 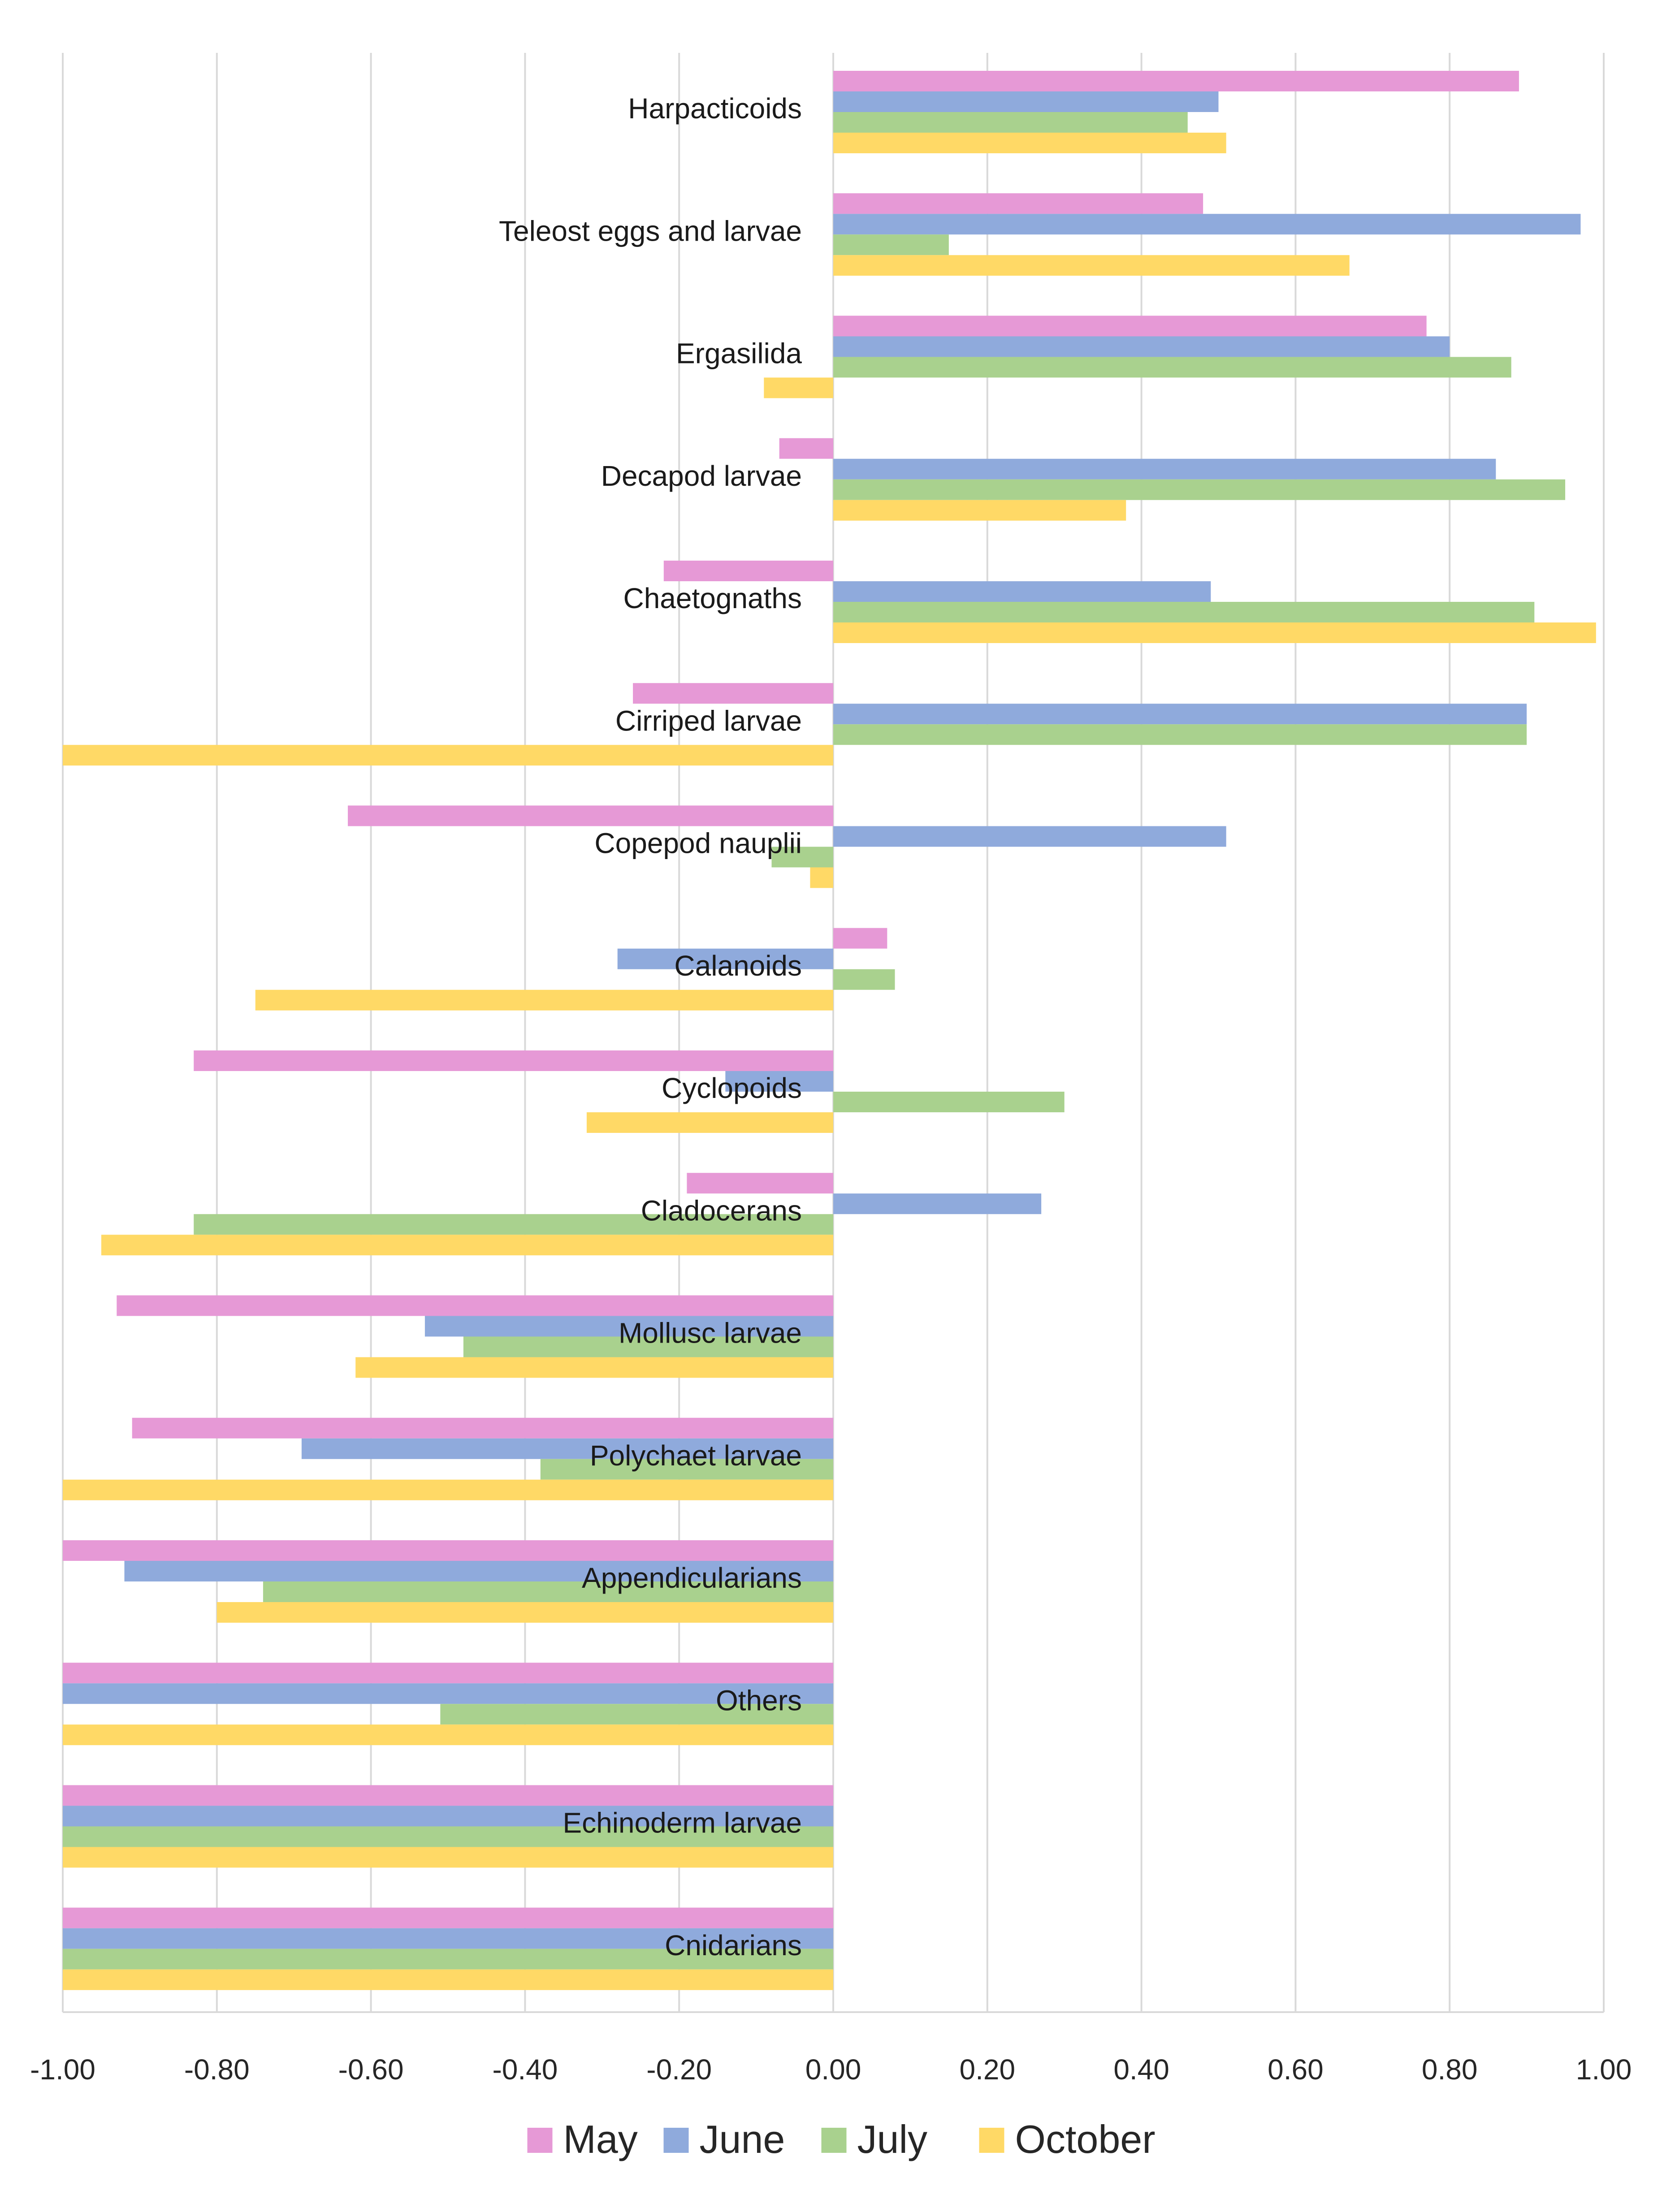 What do you see at coordinates (1450, 2069) in the screenshot?
I see `x-tick-label-9: 0.80` at bounding box center [1450, 2069].